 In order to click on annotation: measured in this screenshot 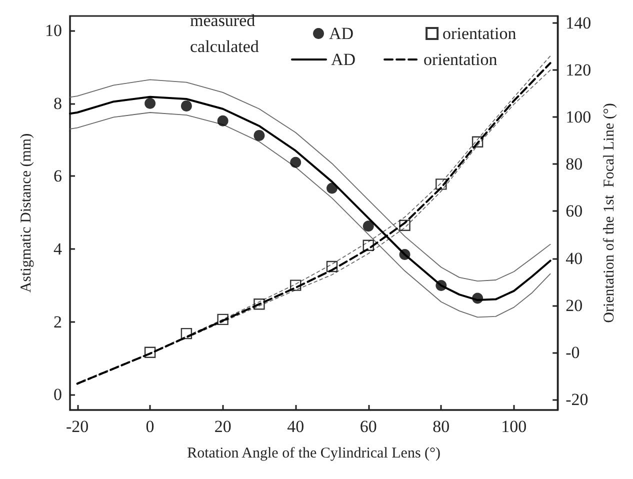, I will do `click(223, 20)`.